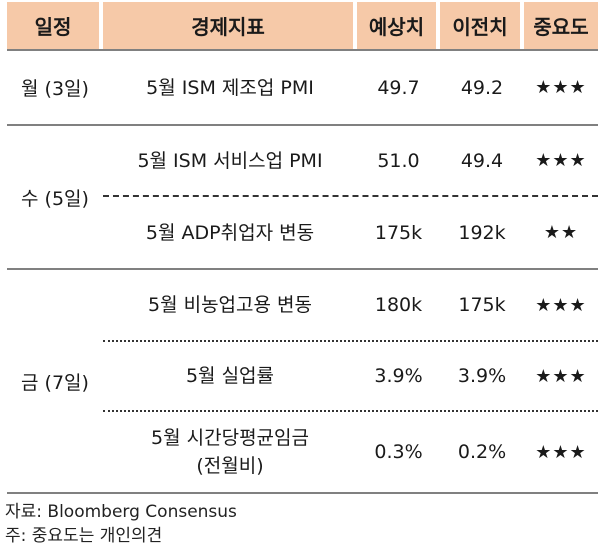 This screenshot has height=549, width=601. I want to click on previous-cell: 0.2%, so click(482, 452).